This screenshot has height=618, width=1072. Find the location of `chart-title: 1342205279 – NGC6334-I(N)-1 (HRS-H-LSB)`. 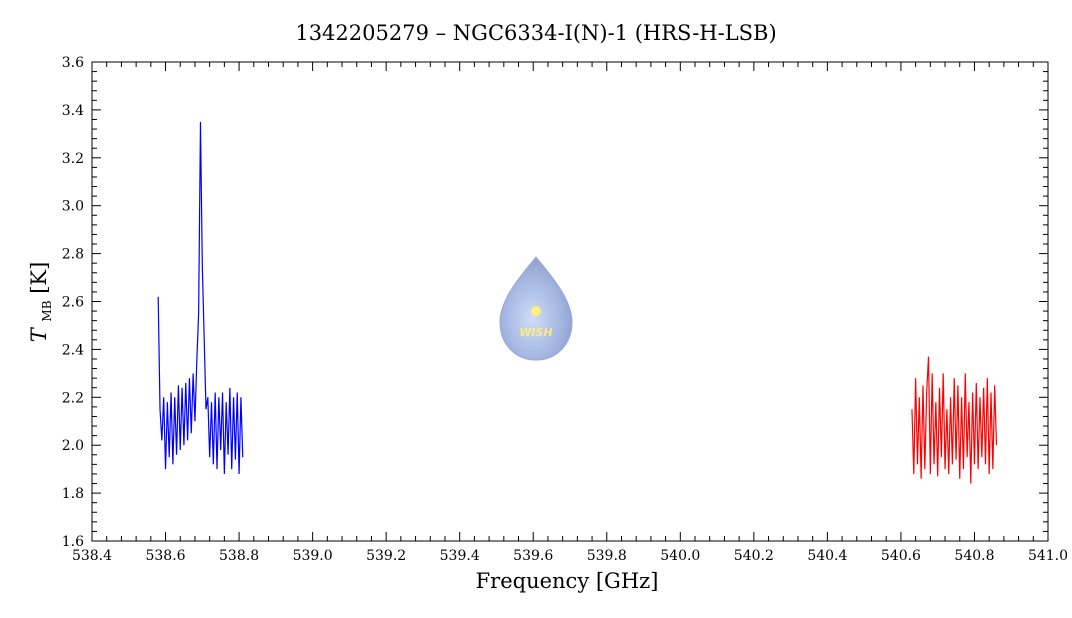

chart-title: 1342205279 – NGC6334-I(N)-1 (HRS-H-LSB) is located at coordinates (535, 33).